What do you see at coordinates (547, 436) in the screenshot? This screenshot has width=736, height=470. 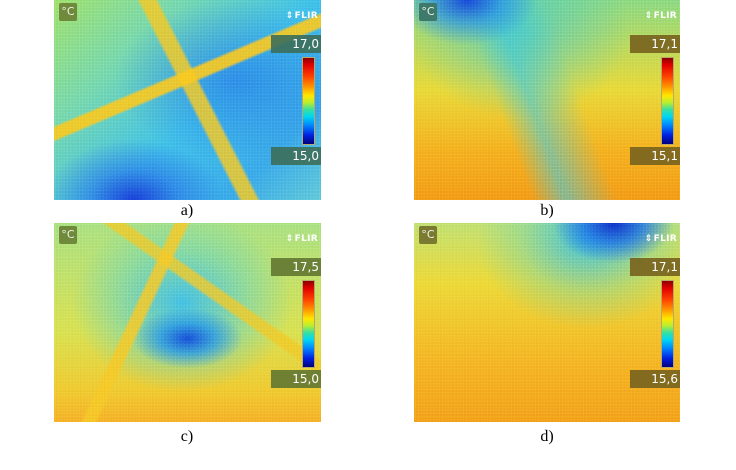 I see `caption-d: d)` at bounding box center [547, 436].